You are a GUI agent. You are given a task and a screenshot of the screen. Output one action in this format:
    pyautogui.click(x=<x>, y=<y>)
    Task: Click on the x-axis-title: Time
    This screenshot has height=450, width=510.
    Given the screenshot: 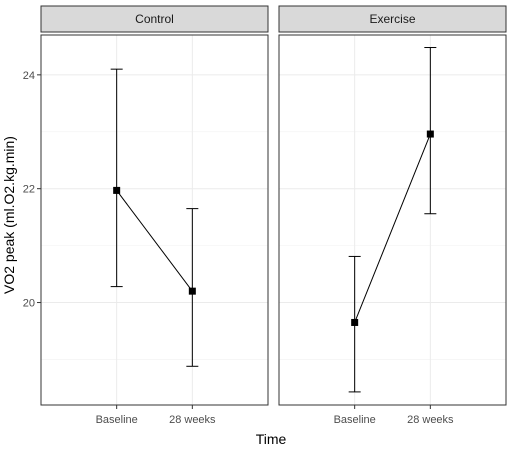 What is the action you would take?
    pyautogui.click(x=271, y=439)
    